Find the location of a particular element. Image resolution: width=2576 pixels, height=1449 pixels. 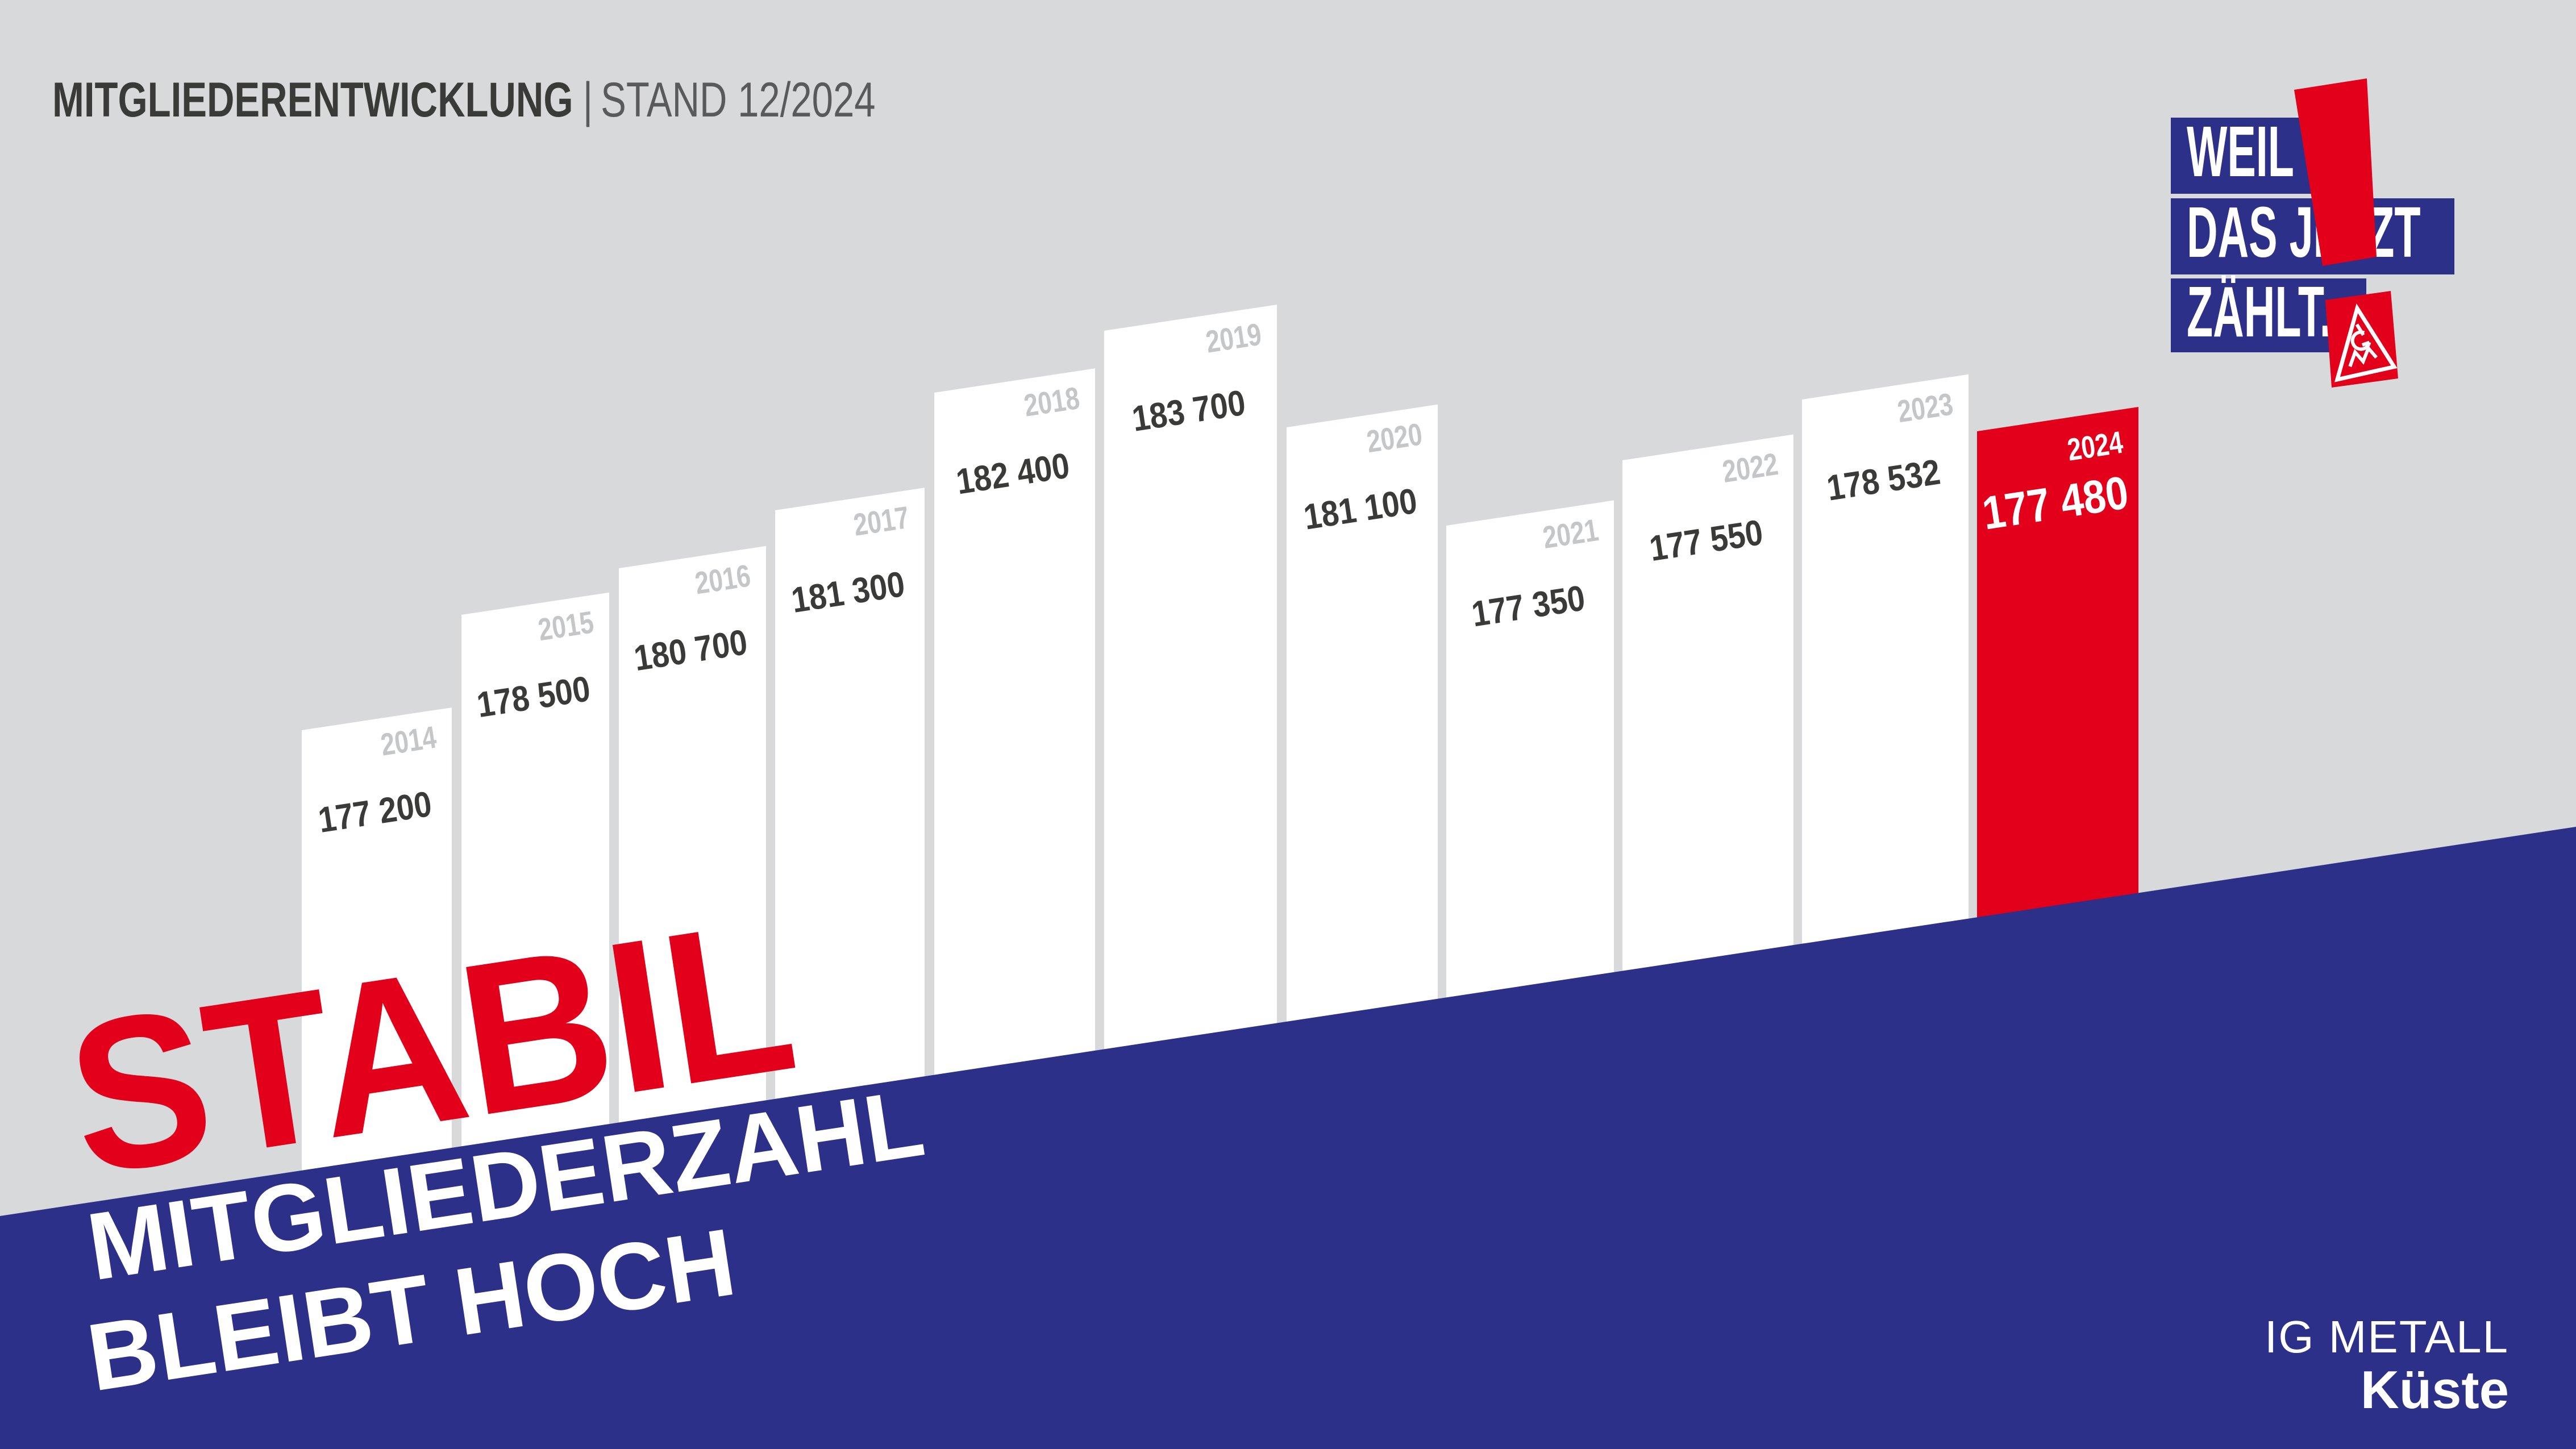

bar-year-label: 2019 is located at coordinates (1234, 338).